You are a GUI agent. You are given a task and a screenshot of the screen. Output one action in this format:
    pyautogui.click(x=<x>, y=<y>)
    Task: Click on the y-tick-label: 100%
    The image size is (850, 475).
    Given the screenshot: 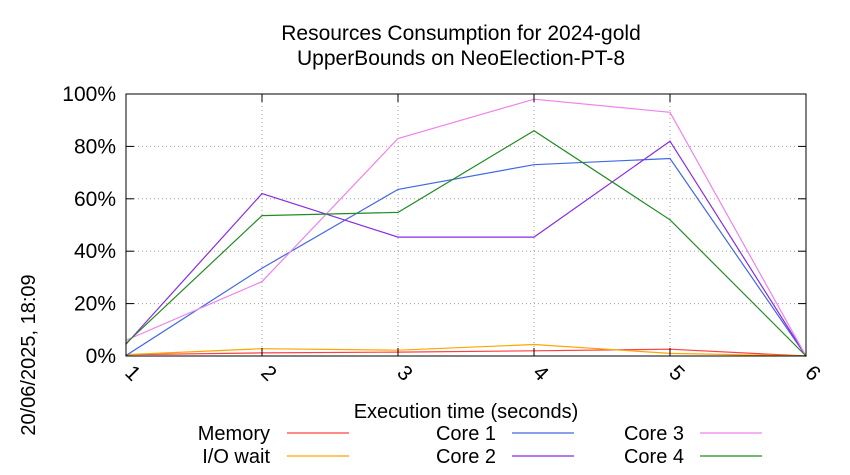 What is the action you would take?
    pyautogui.click(x=89, y=94)
    